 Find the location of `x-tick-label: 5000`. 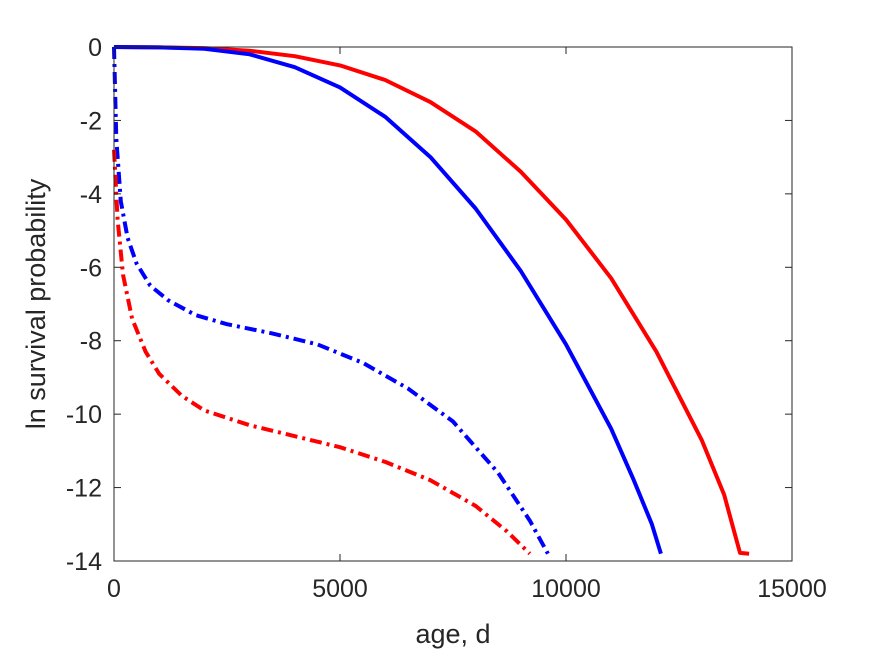

x-tick-label: 5000 is located at coordinates (340, 589).